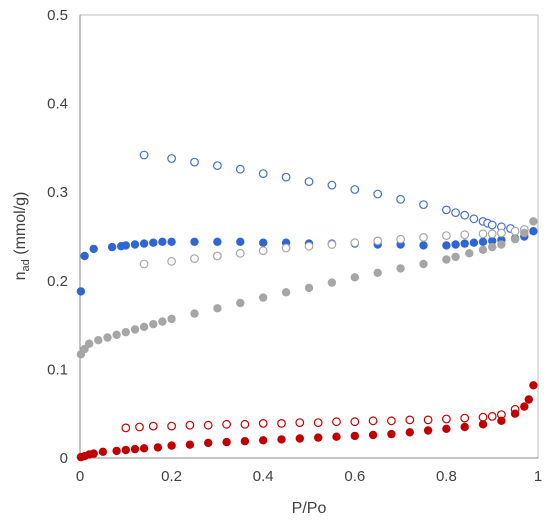 The width and height of the screenshot is (550, 524). Describe the element at coordinates (26, 265) in the screenshot. I see `y-axis-title-subscript: ad` at that location.